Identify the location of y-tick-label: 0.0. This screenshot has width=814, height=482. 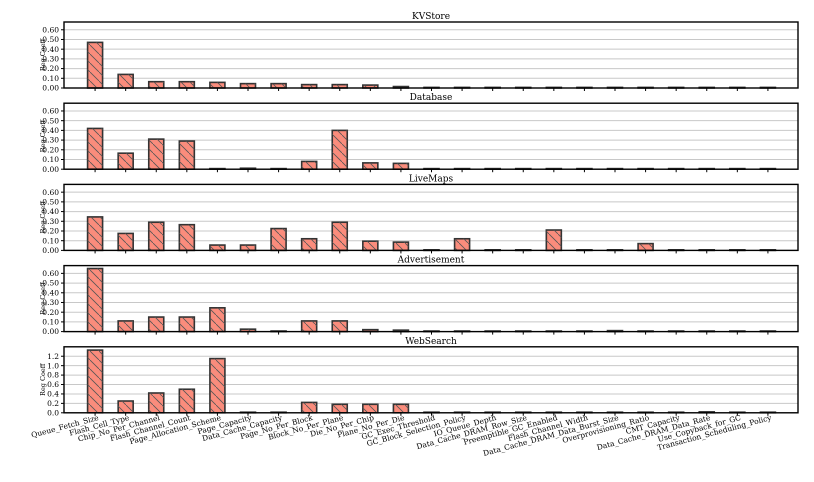
(53, 412).